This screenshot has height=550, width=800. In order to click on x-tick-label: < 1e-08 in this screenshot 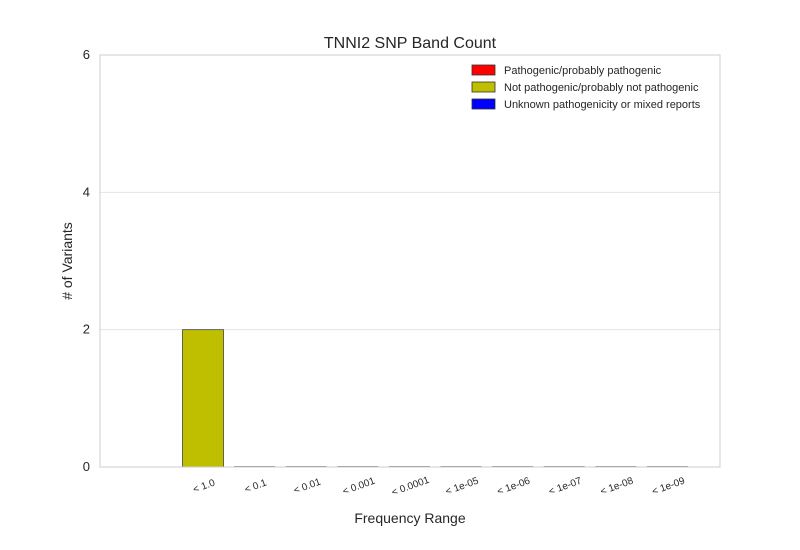, I will do `click(617, 486)`.